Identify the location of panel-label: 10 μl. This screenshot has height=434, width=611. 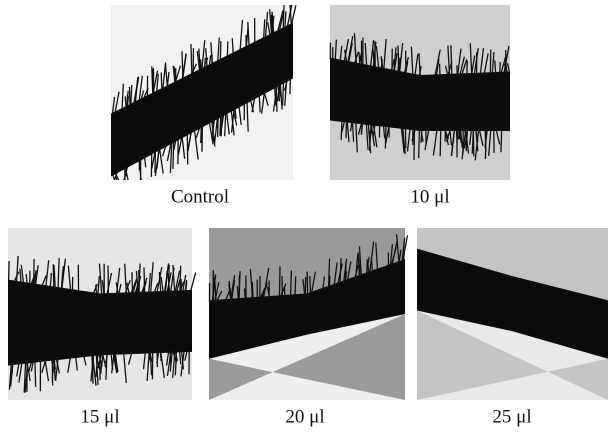
(429, 196).